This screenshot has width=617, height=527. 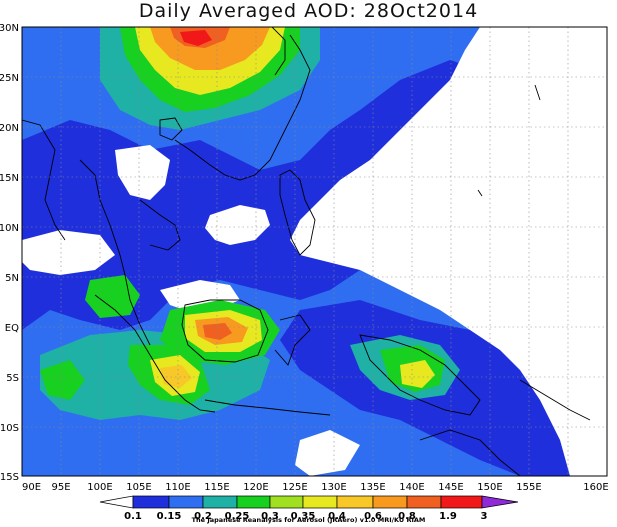 What do you see at coordinates (372, 487) in the screenshot?
I see `lon-label: 135E` at bounding box center [372, 487].